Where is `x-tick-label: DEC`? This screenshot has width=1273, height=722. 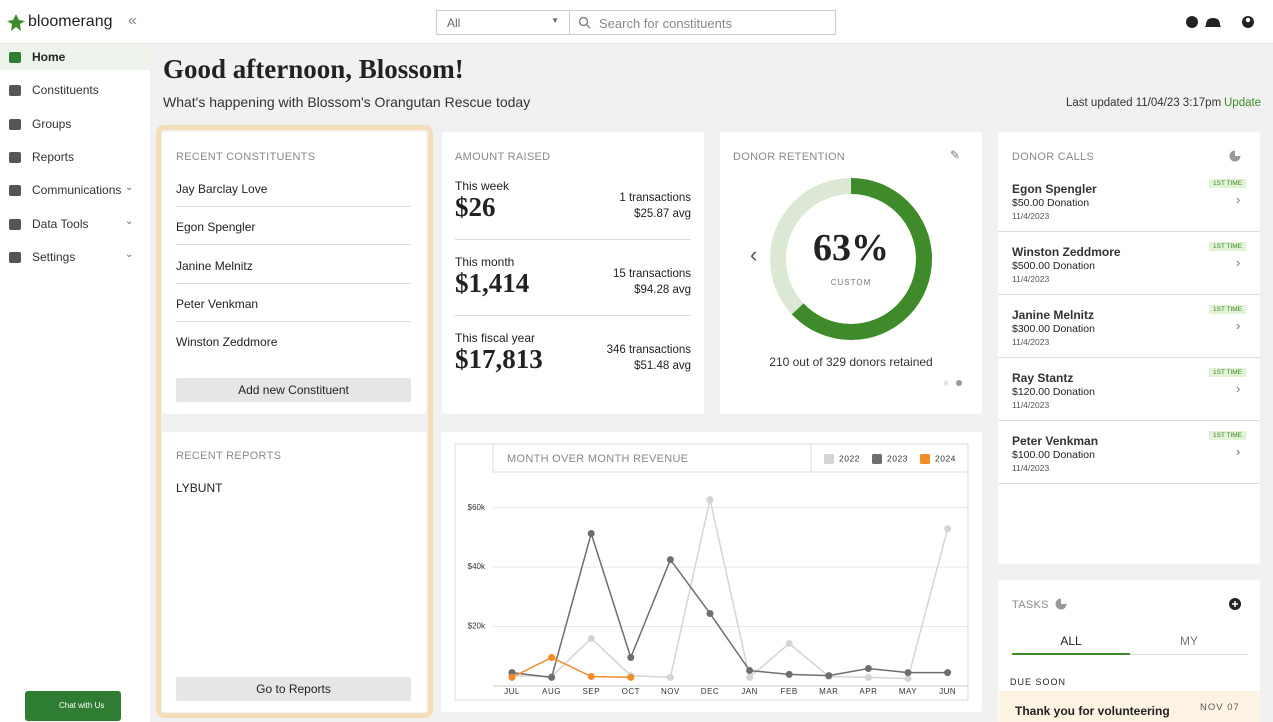
x-tick-label: DEC is located at coordinates (710, 691).